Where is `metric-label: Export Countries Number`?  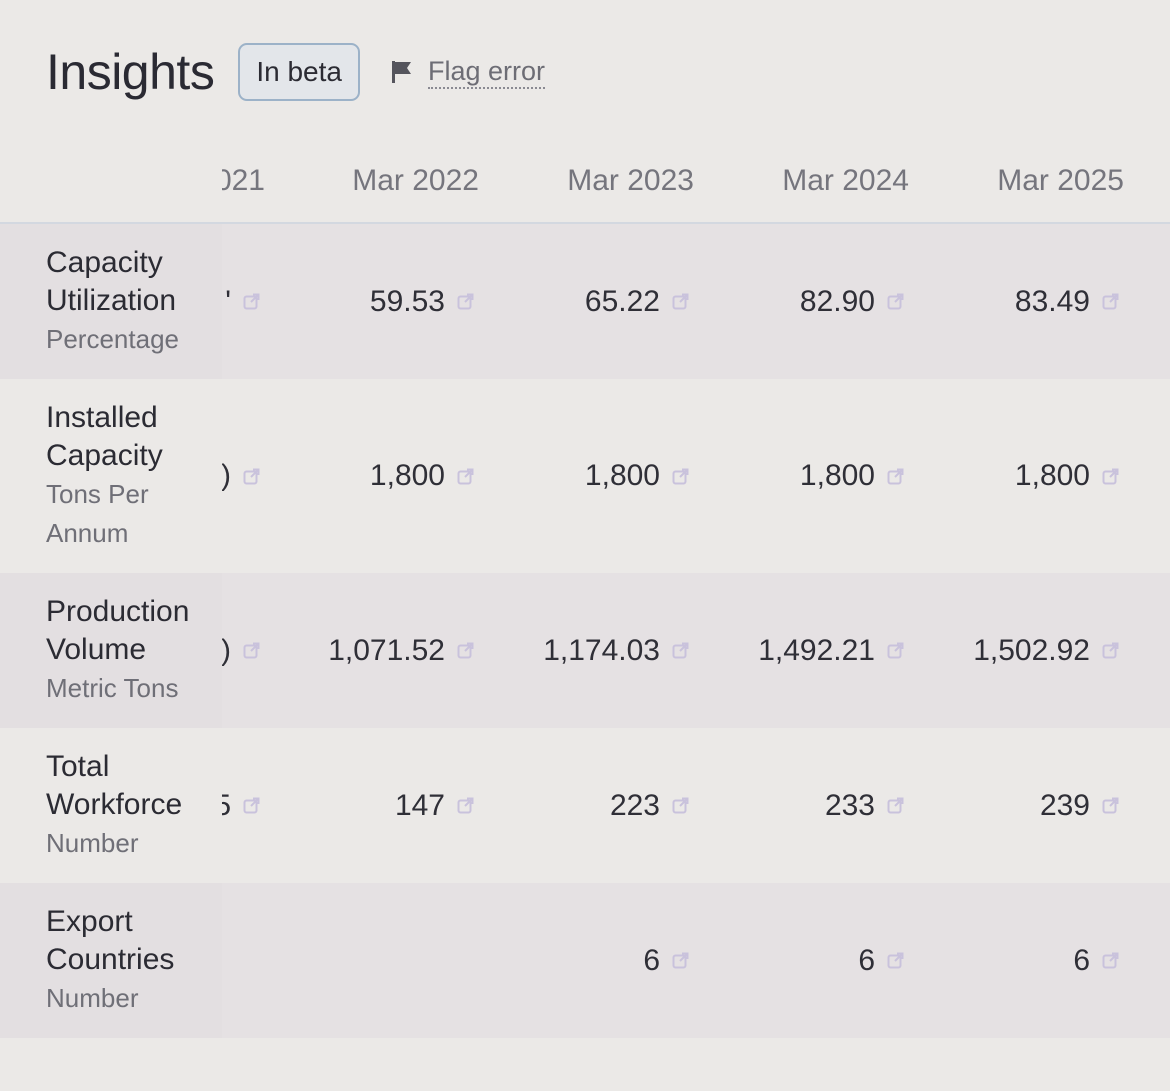
metric-label: Export Countries Number is located at coordinates (111, 960).